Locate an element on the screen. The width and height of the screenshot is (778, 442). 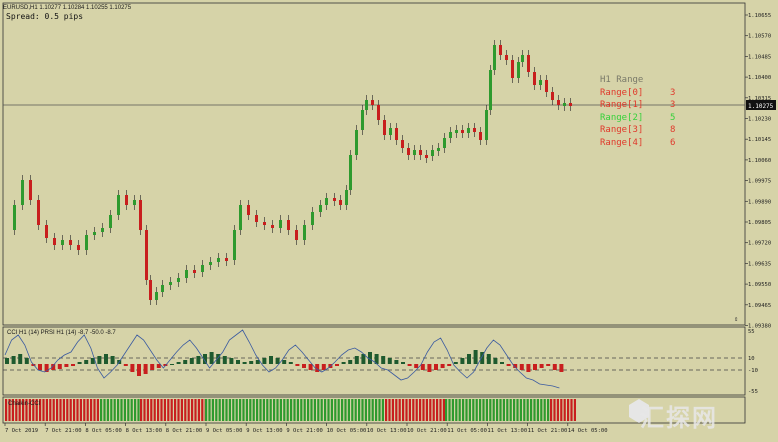
time-tick-label: 14 Oct 05:00 is located at coordinates (588, 431).